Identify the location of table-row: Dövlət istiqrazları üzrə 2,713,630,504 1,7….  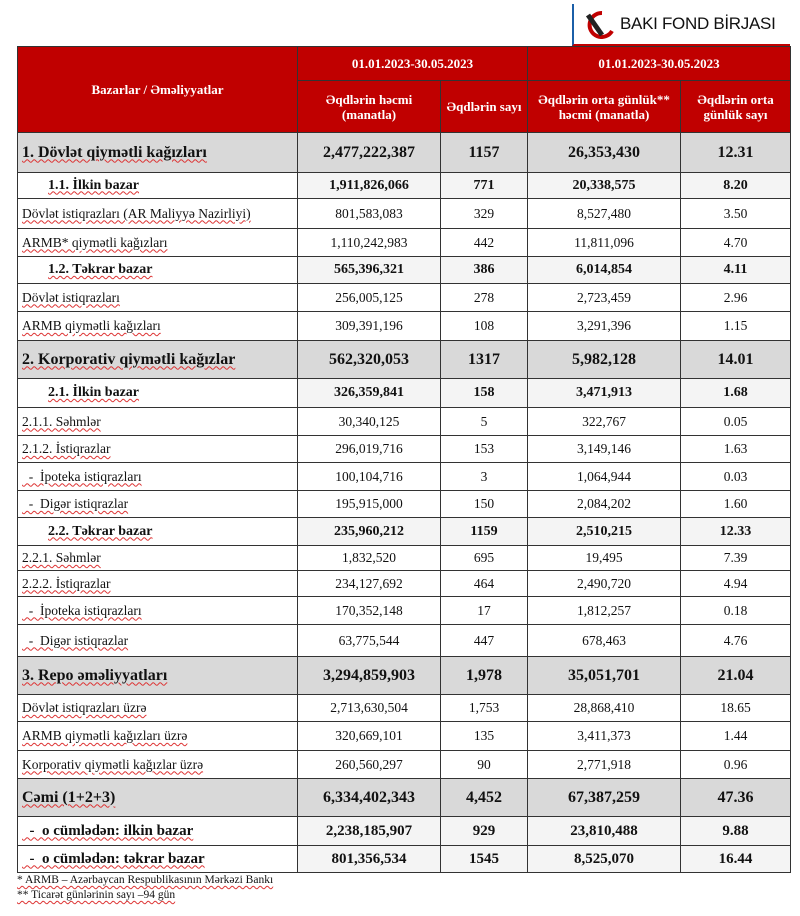
(404, 708).